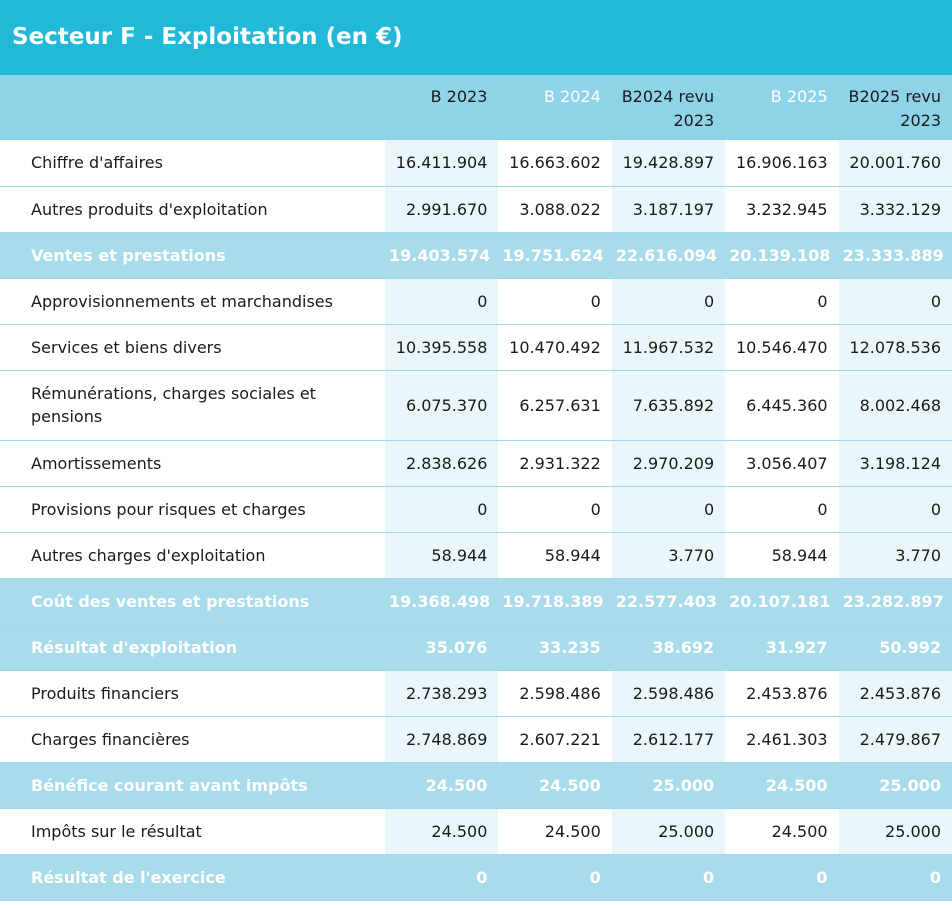 The image size is (952, 920). I want to click on cell-value: 2.991.670, so click(442, 209).